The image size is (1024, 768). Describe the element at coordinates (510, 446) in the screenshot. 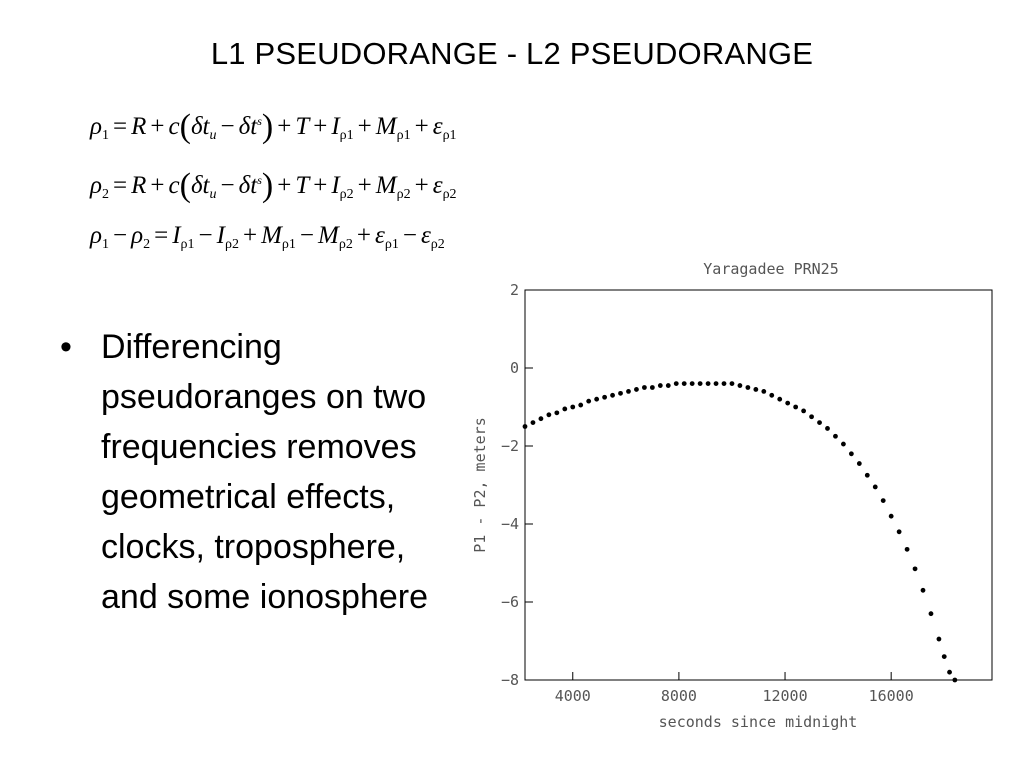

I see `y-tick-label: −2` at that location.